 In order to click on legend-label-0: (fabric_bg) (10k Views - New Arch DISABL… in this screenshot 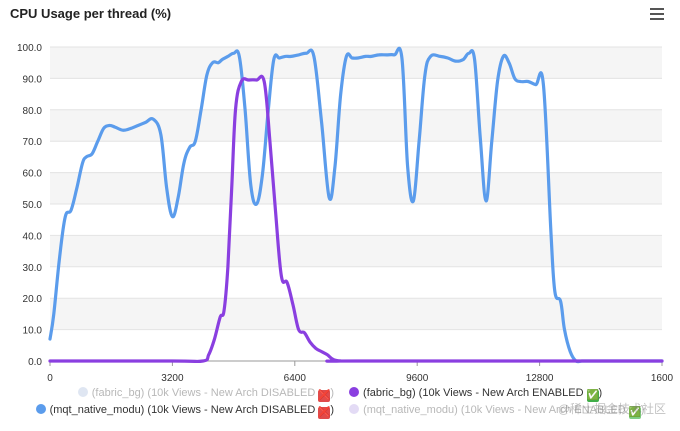, I will do `click(203, 393)`.